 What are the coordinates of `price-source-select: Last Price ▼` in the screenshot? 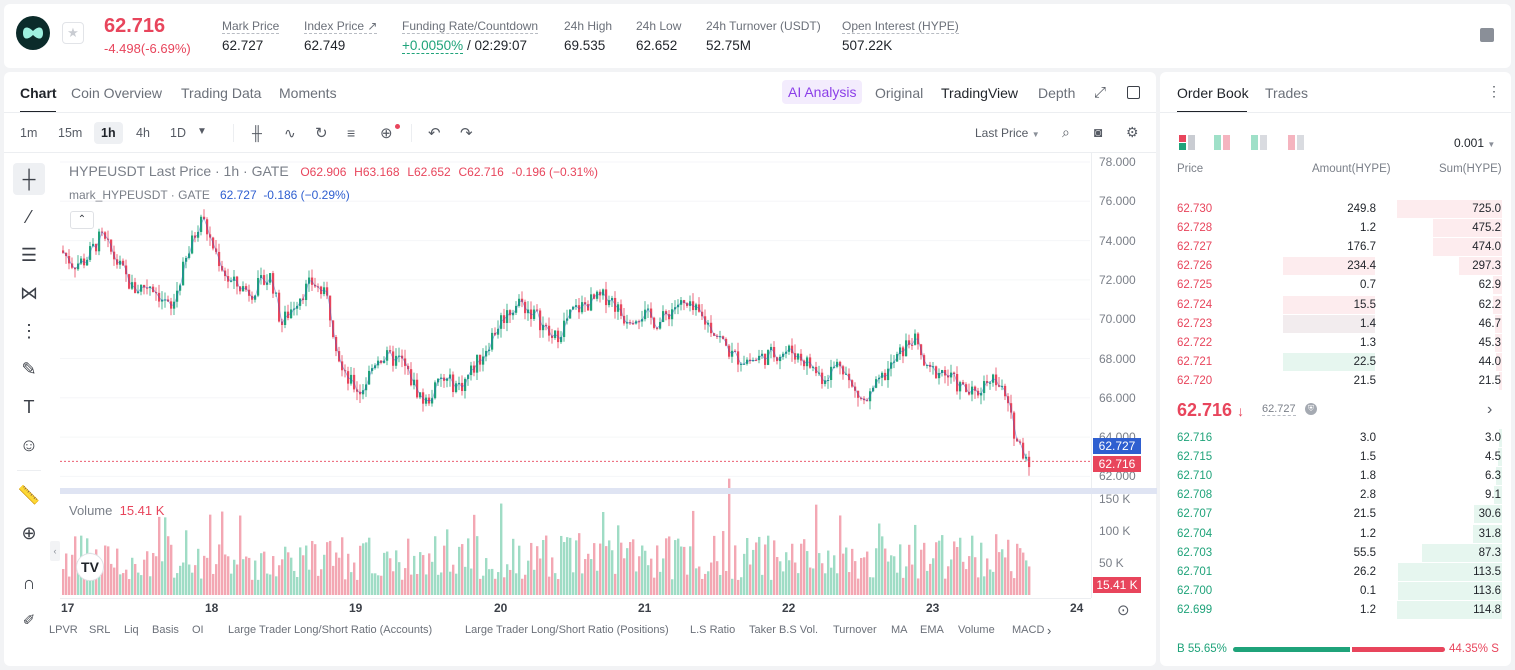 It's located at (1007, 133).